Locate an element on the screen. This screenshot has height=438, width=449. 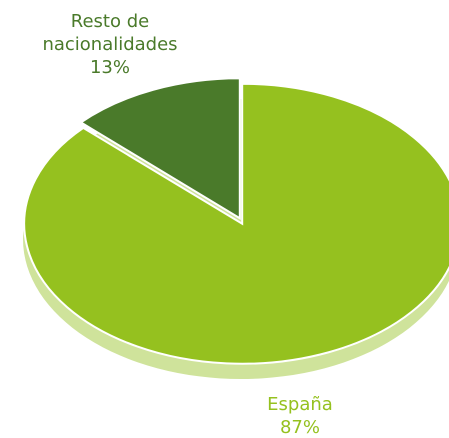
slice-label: Resto de nacionalidades 13% is located at coordinates (110, 44).